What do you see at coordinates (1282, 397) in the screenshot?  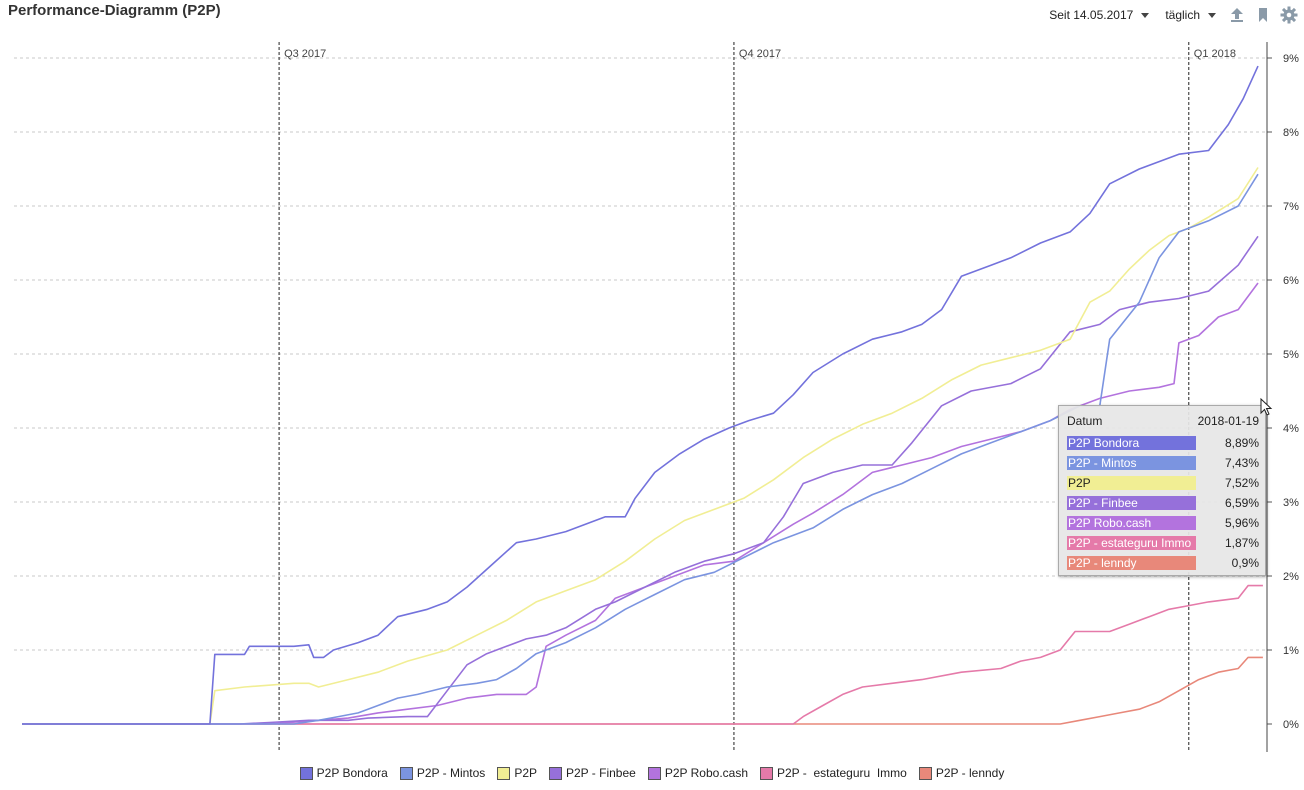 I see `y-axis: 9% 8% 7% 6% 5% 4% 3% 2% 1% 0%` at bounding box center [1282, 397].